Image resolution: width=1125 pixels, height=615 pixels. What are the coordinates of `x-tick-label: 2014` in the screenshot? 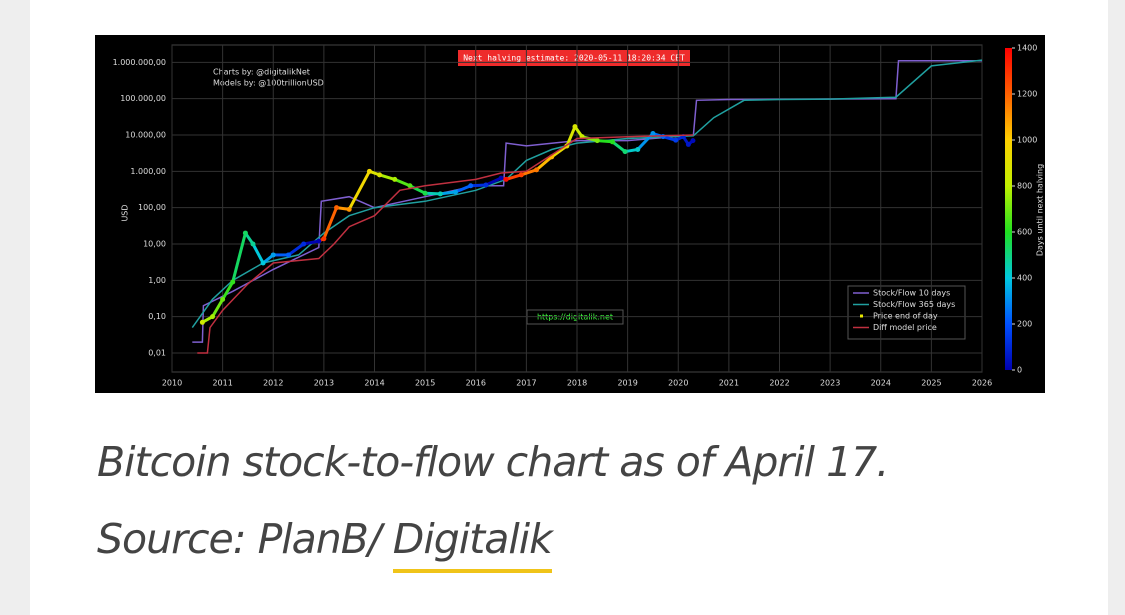 It's located at (374, 383).